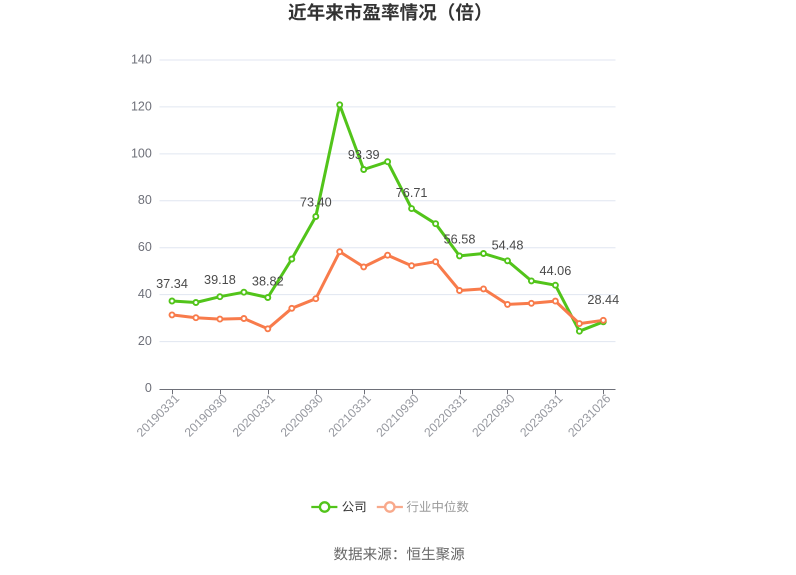 Image resolution: width=796 pixels, height=575 pixels. Describe the element at coordinates (145, 200) in the screenshot. I see `svg-text: 80` at that location.